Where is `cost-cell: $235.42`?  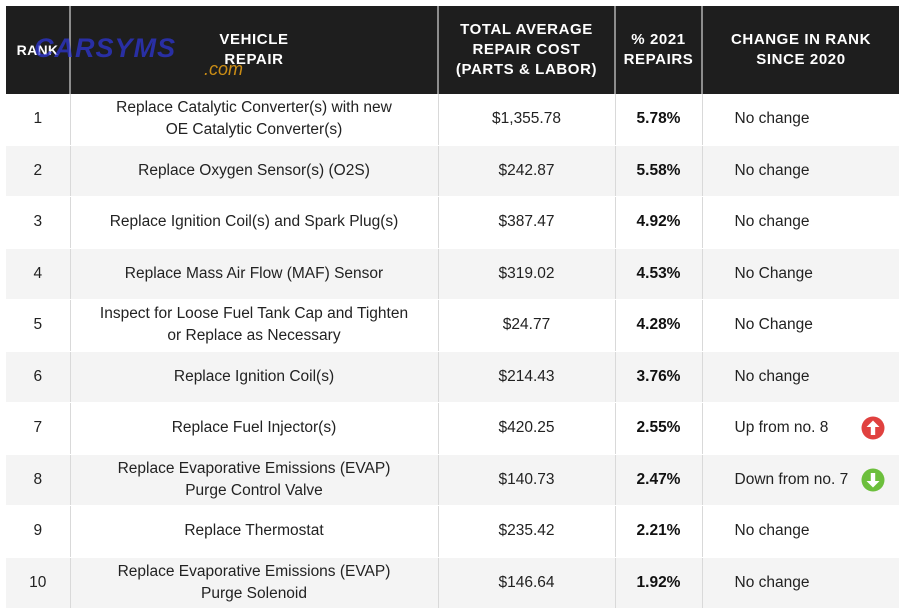
cost-cell: $235.42 is located at coordinates (527, 531).